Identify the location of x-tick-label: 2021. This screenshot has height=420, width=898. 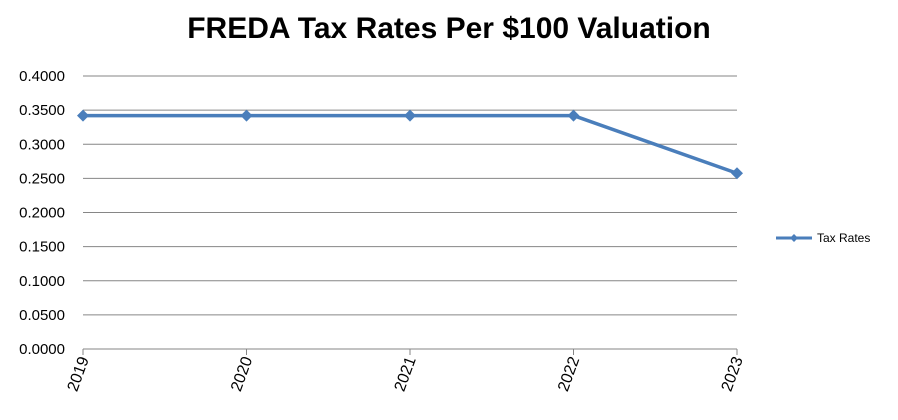
(406, 373).